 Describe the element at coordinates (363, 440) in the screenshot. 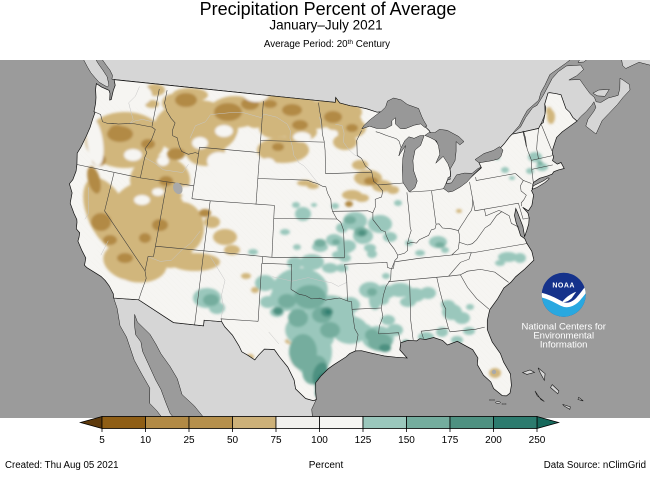

I see `svg-text: 125` at that location.